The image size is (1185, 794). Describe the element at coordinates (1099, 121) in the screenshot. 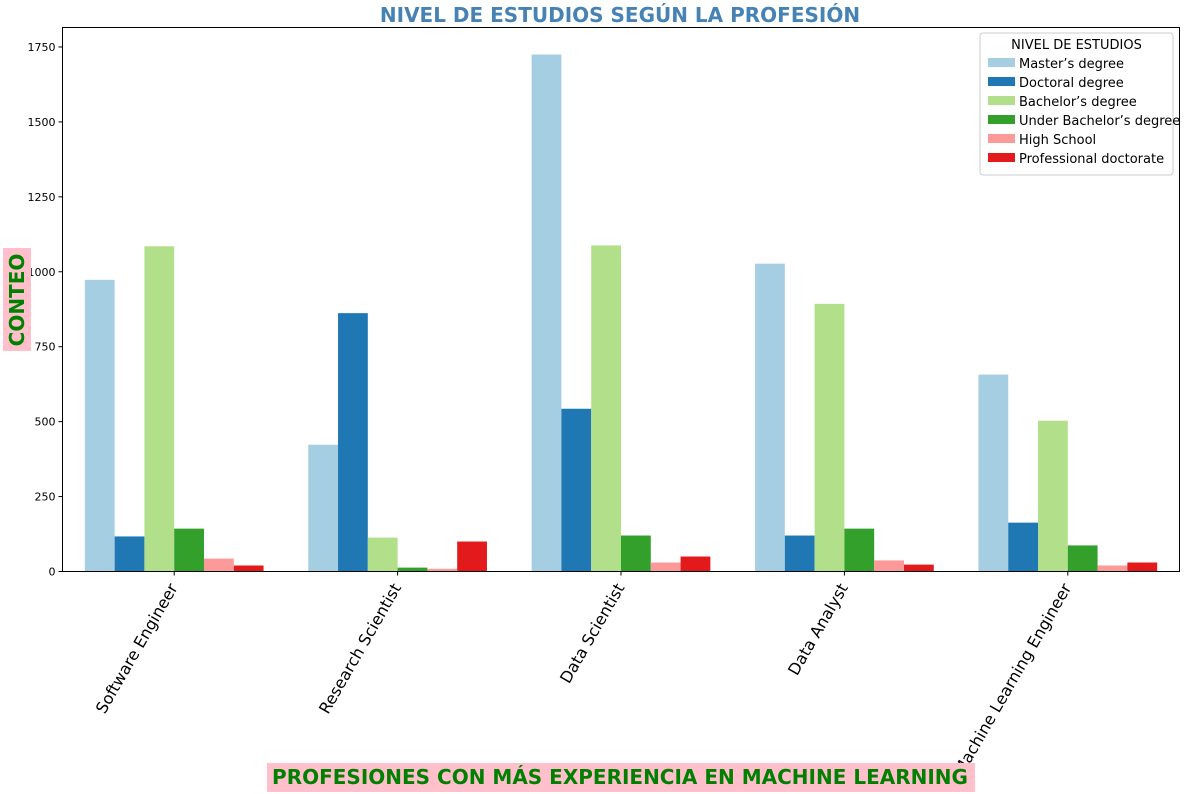

I see `legend-entry-label: Under Bachelor’s degree` at that location.